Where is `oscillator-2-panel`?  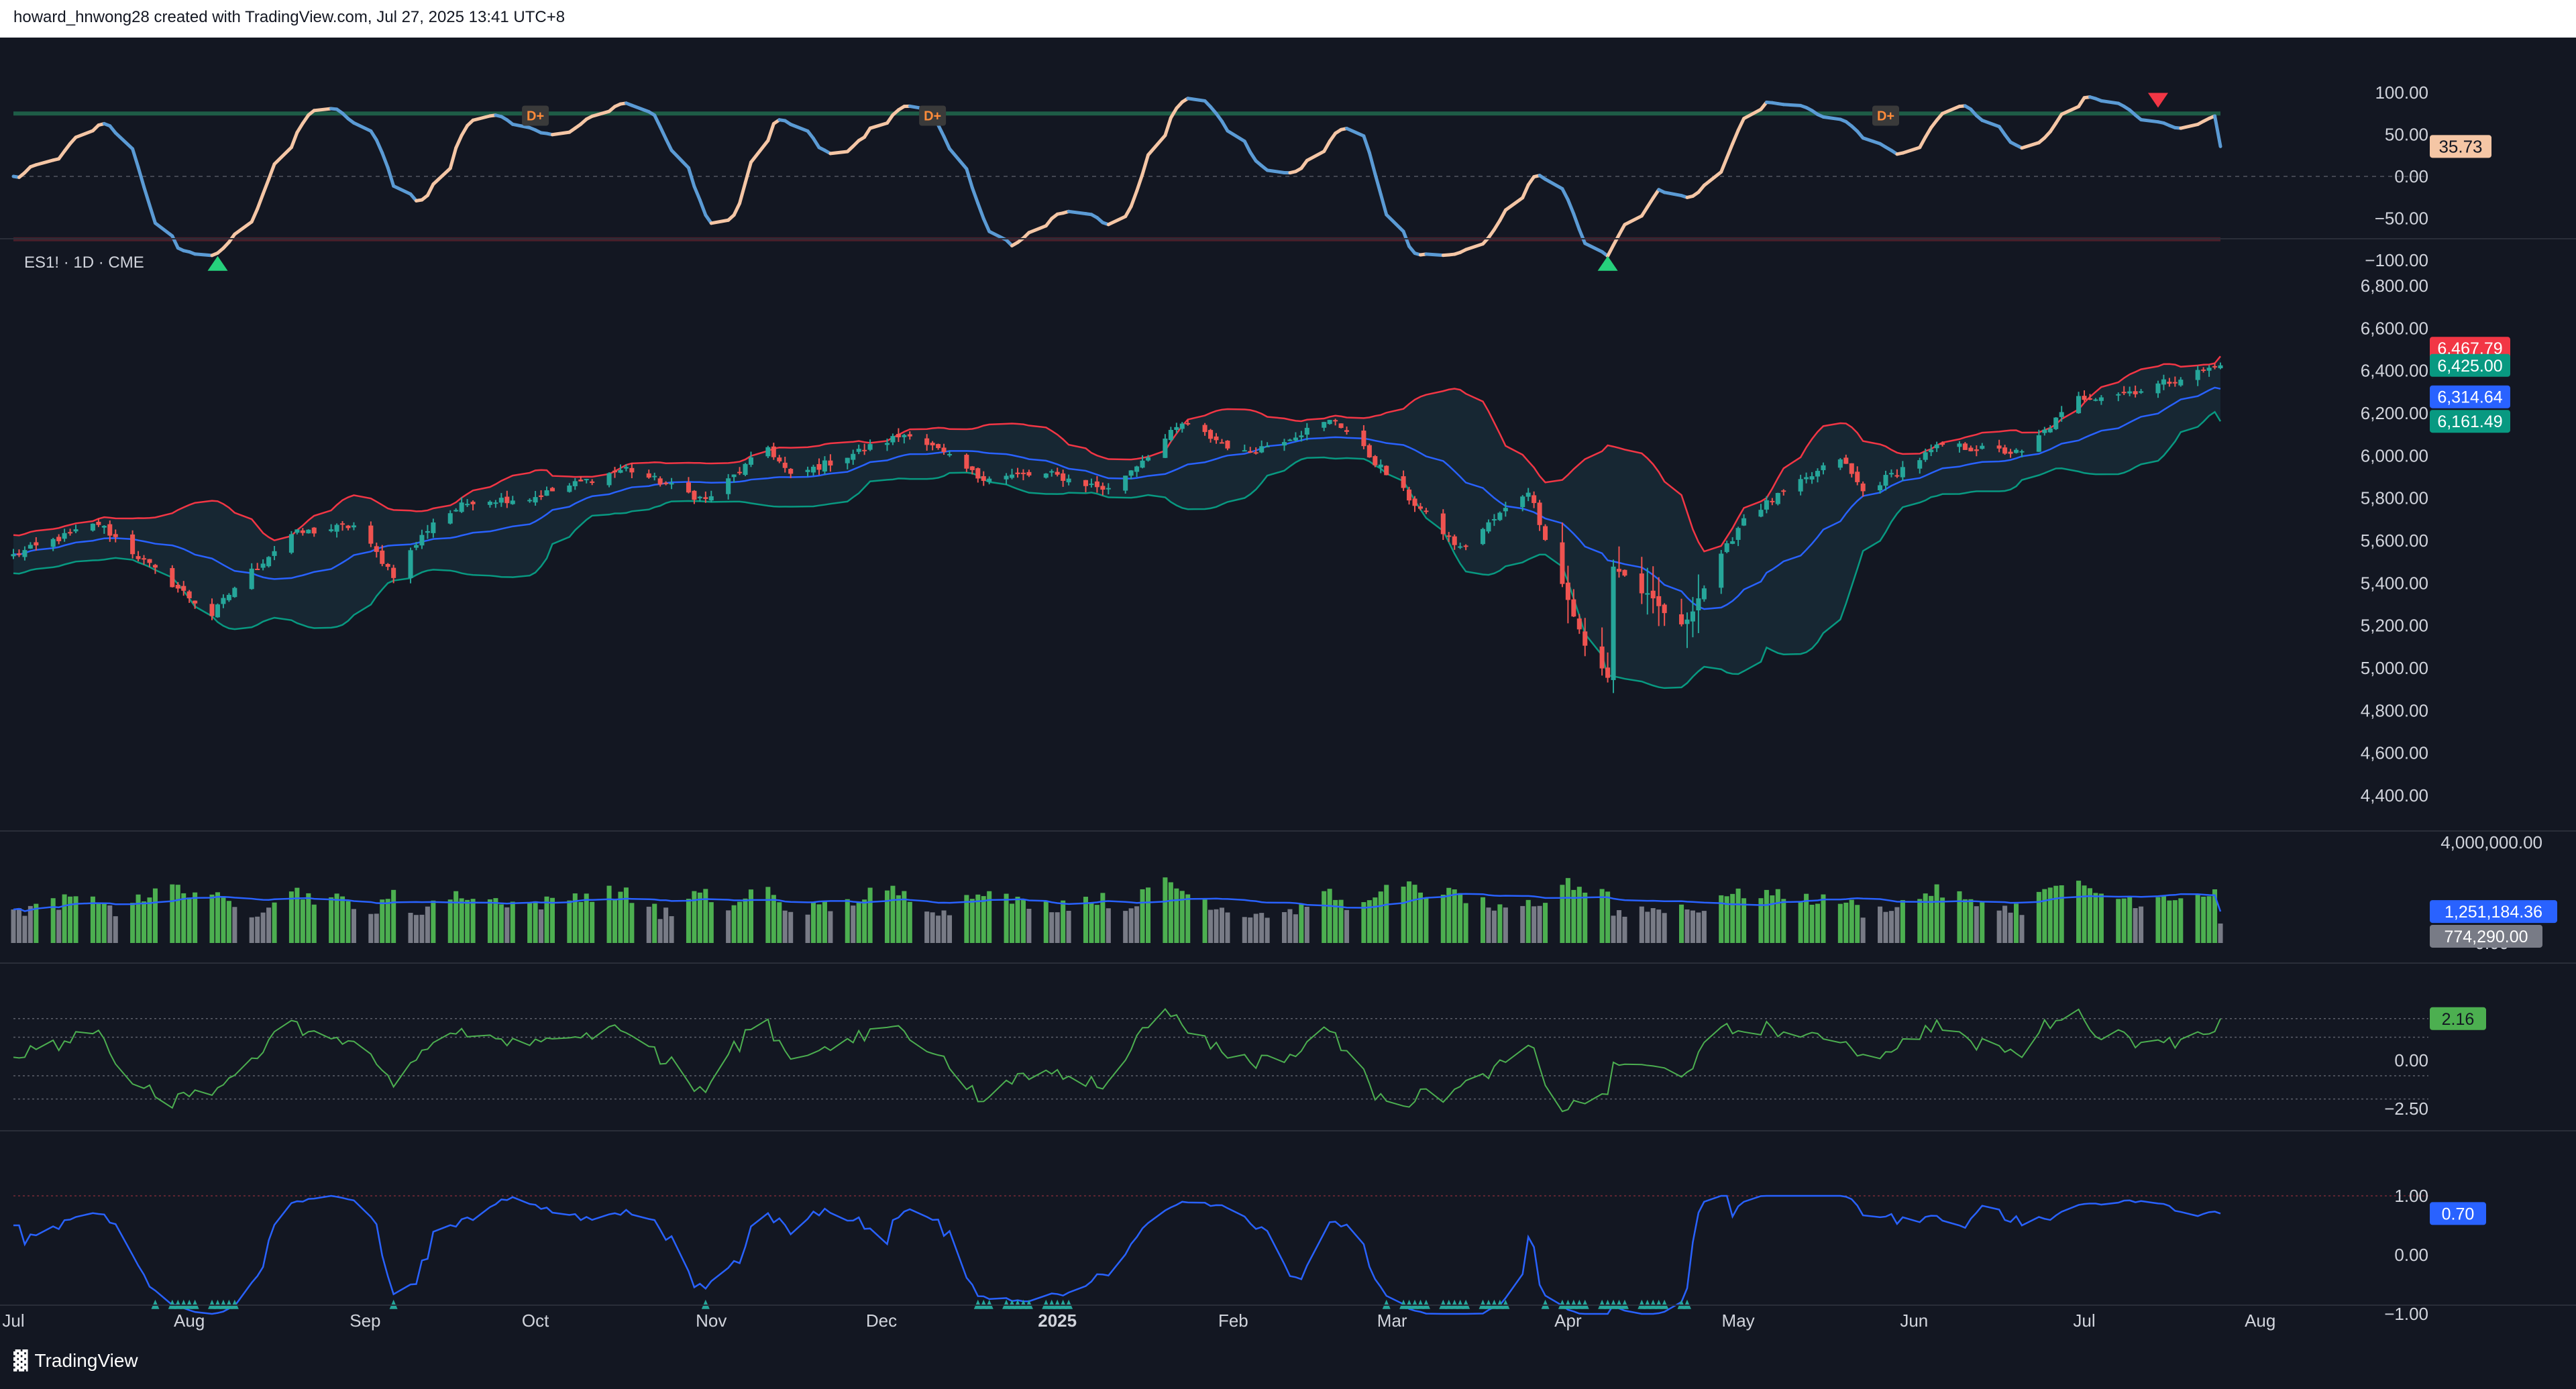 oscillator-2-panel is located at coordinates (1220, 1060).